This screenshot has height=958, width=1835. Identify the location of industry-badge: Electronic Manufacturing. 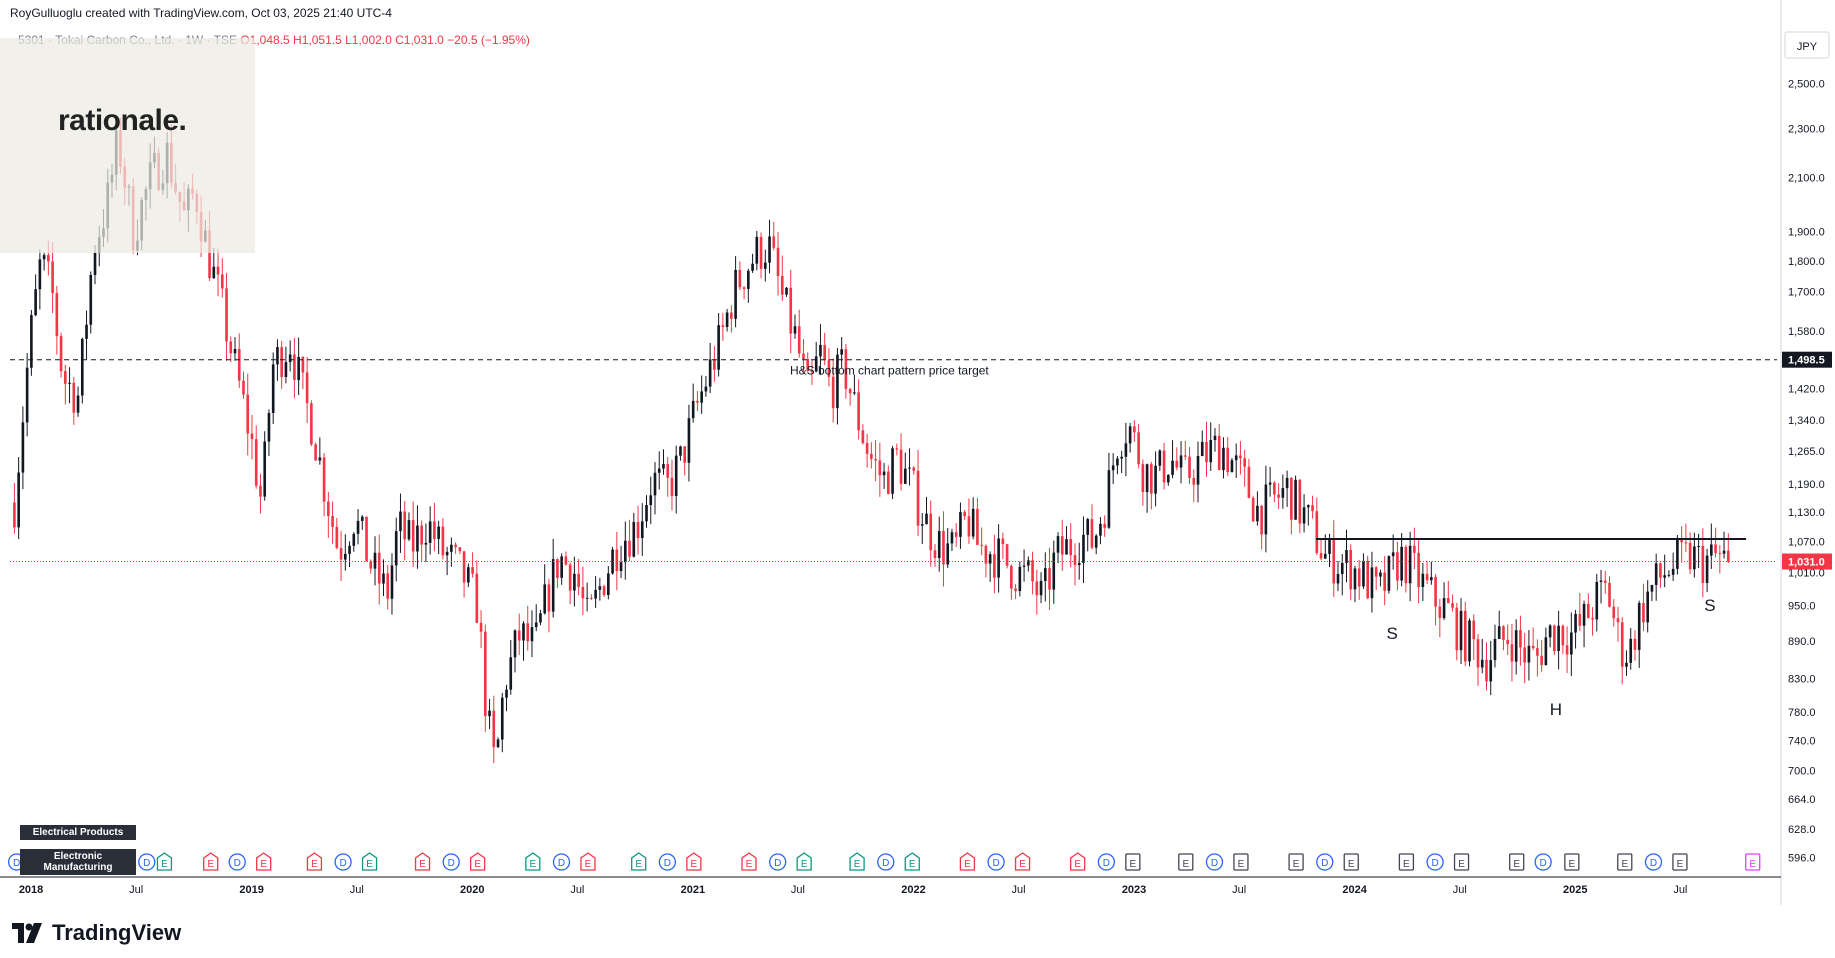
(78, 862).